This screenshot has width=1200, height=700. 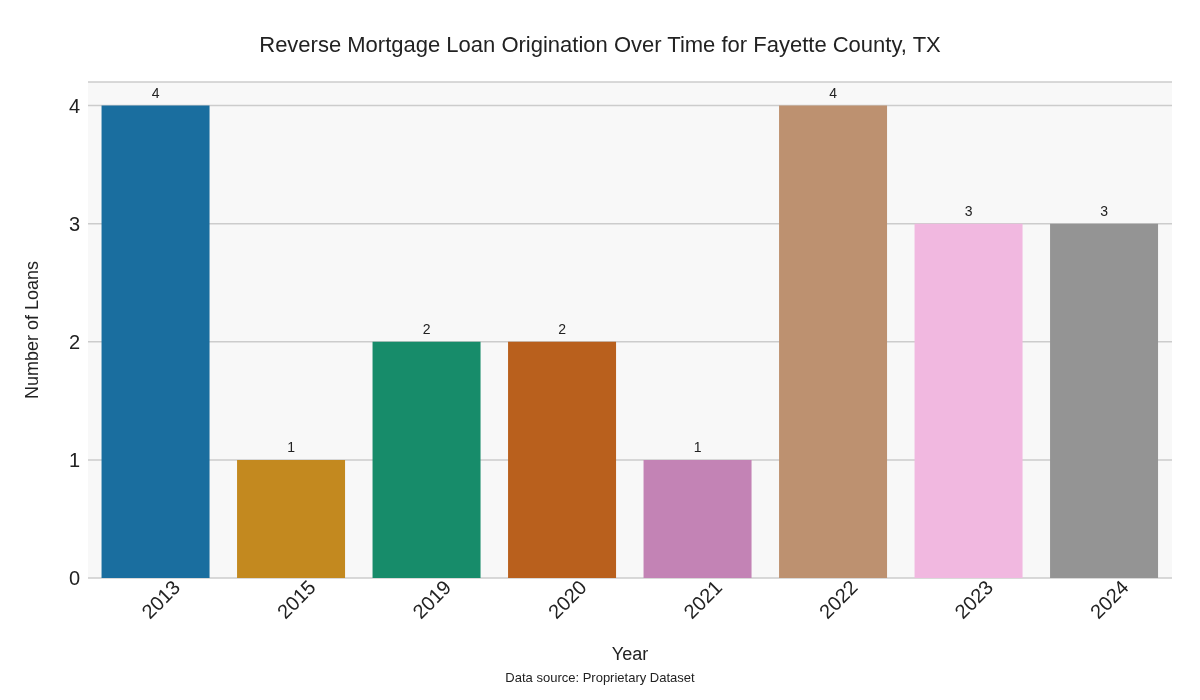 What do you see at coordinates (74, 223) in the screenshot?
I see `y-tick-label: 3` at bounding box center [74, 223].